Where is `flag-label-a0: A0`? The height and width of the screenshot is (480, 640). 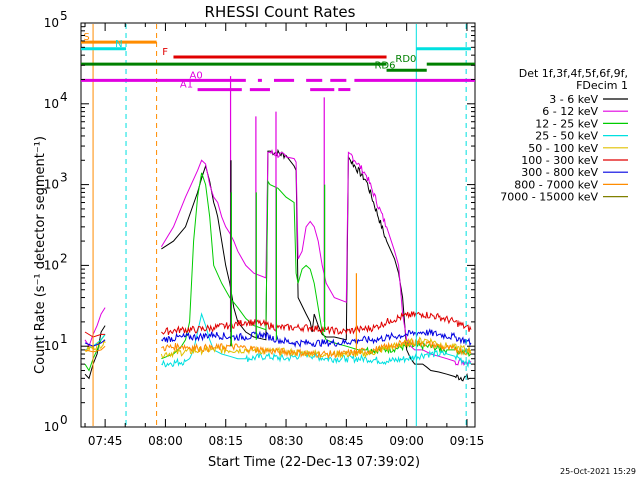
flag-label-a0: A0 is located at coordinates (196, 75).